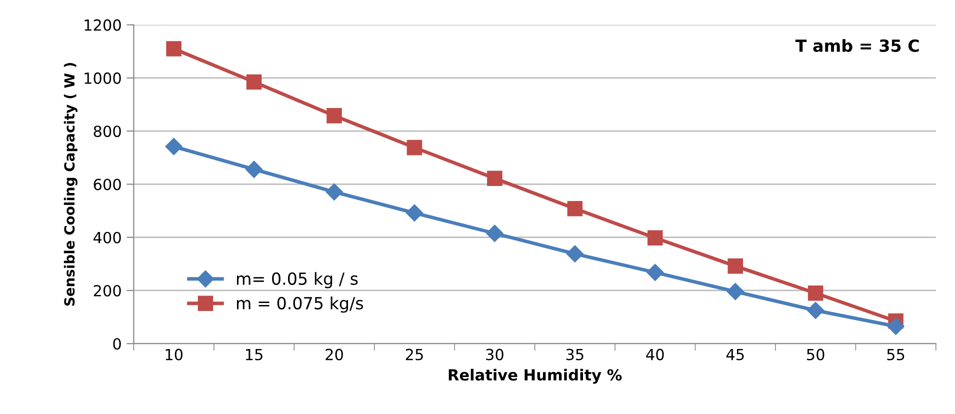 The image size is (955, 414). Describe the element at coordinates (107, 184) in the screenshot. I see `y-tick-label: 600` at that location.